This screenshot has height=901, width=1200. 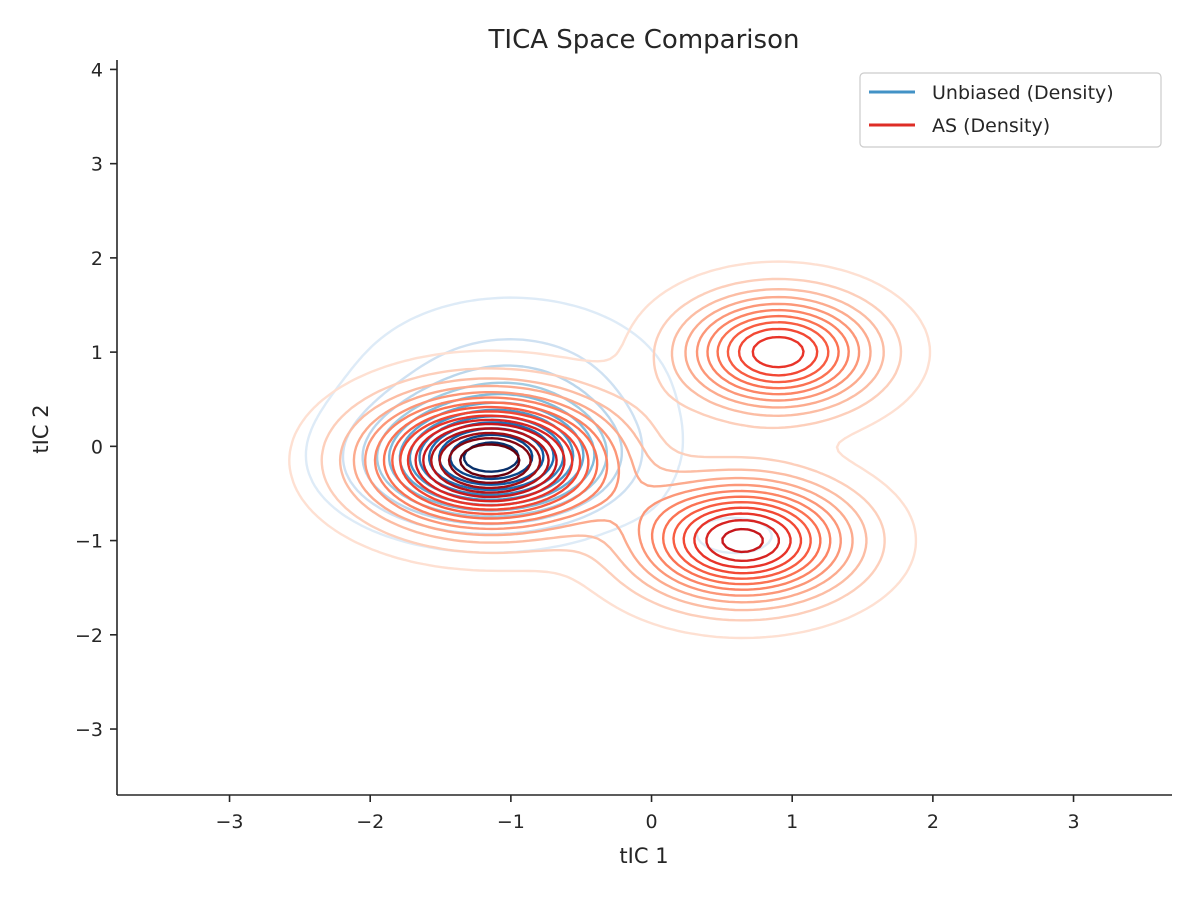 I want to click on x-tick-label: 2, so click(x=933, y=822).